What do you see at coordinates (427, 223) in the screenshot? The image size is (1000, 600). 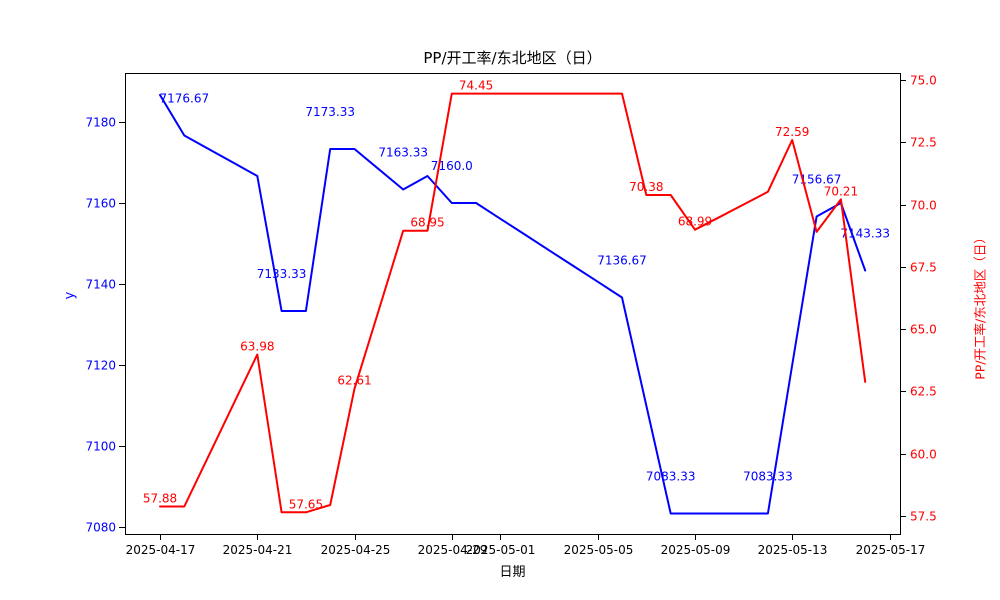 I see `point-label-right: 68.95` at bounding box center [427, 223].